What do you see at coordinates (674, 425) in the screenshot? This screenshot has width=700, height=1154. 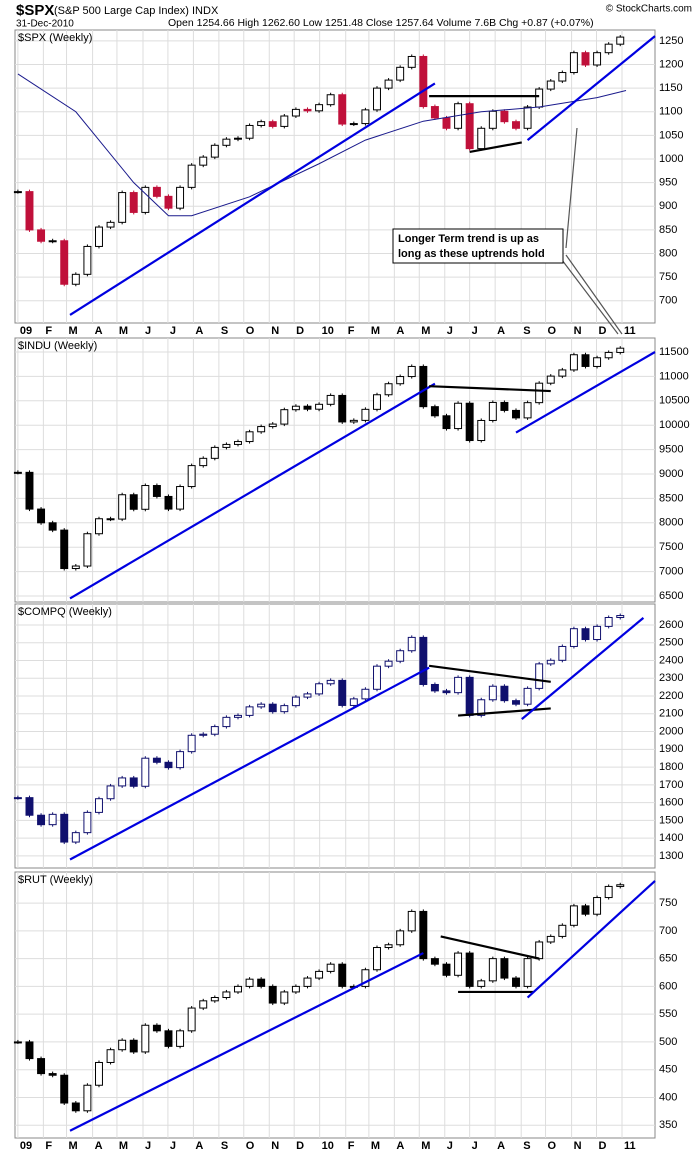 I see `y-tick-label: 10000` at bounding box center [674, 425].